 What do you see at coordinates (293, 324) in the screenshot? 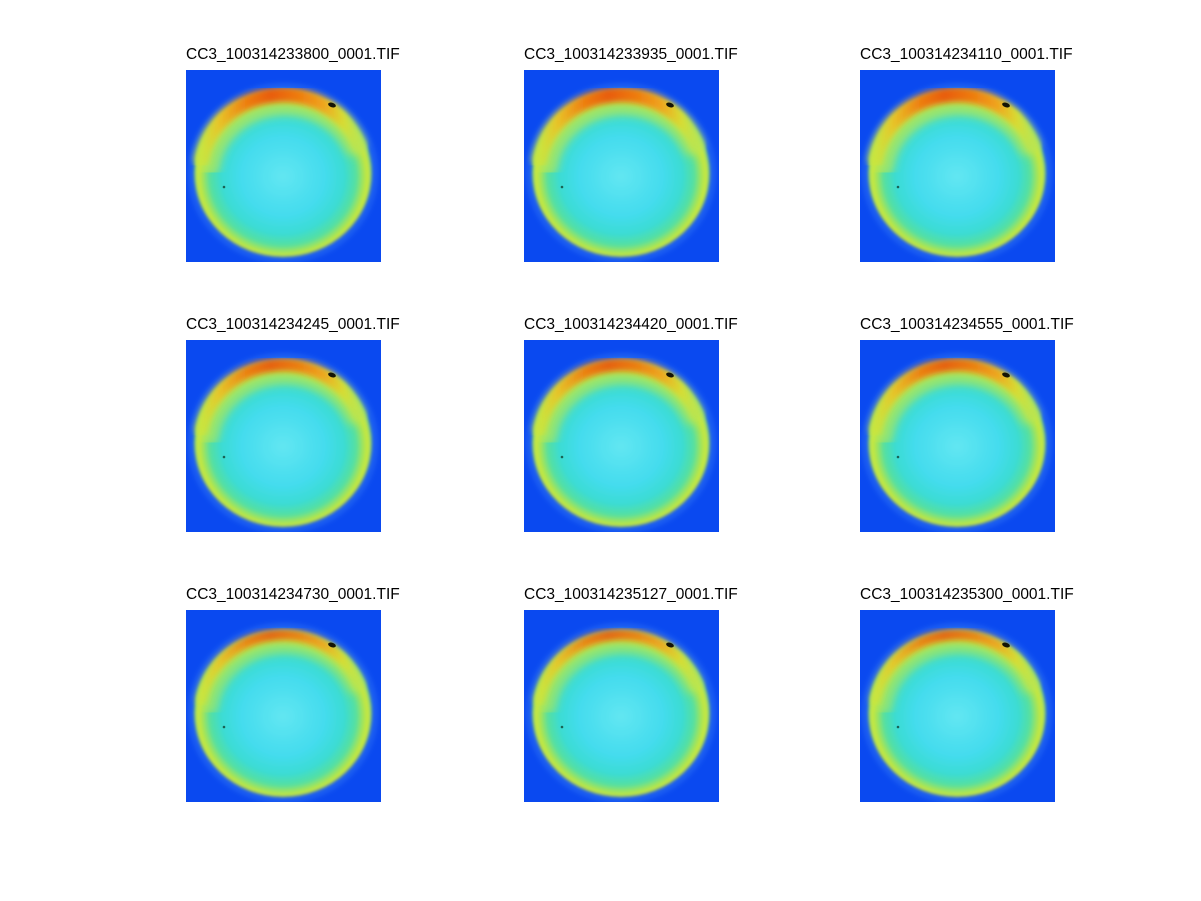
I see `subplot-title: CC3_100314234245_0001.TIF` at bounding box center [293, 324].